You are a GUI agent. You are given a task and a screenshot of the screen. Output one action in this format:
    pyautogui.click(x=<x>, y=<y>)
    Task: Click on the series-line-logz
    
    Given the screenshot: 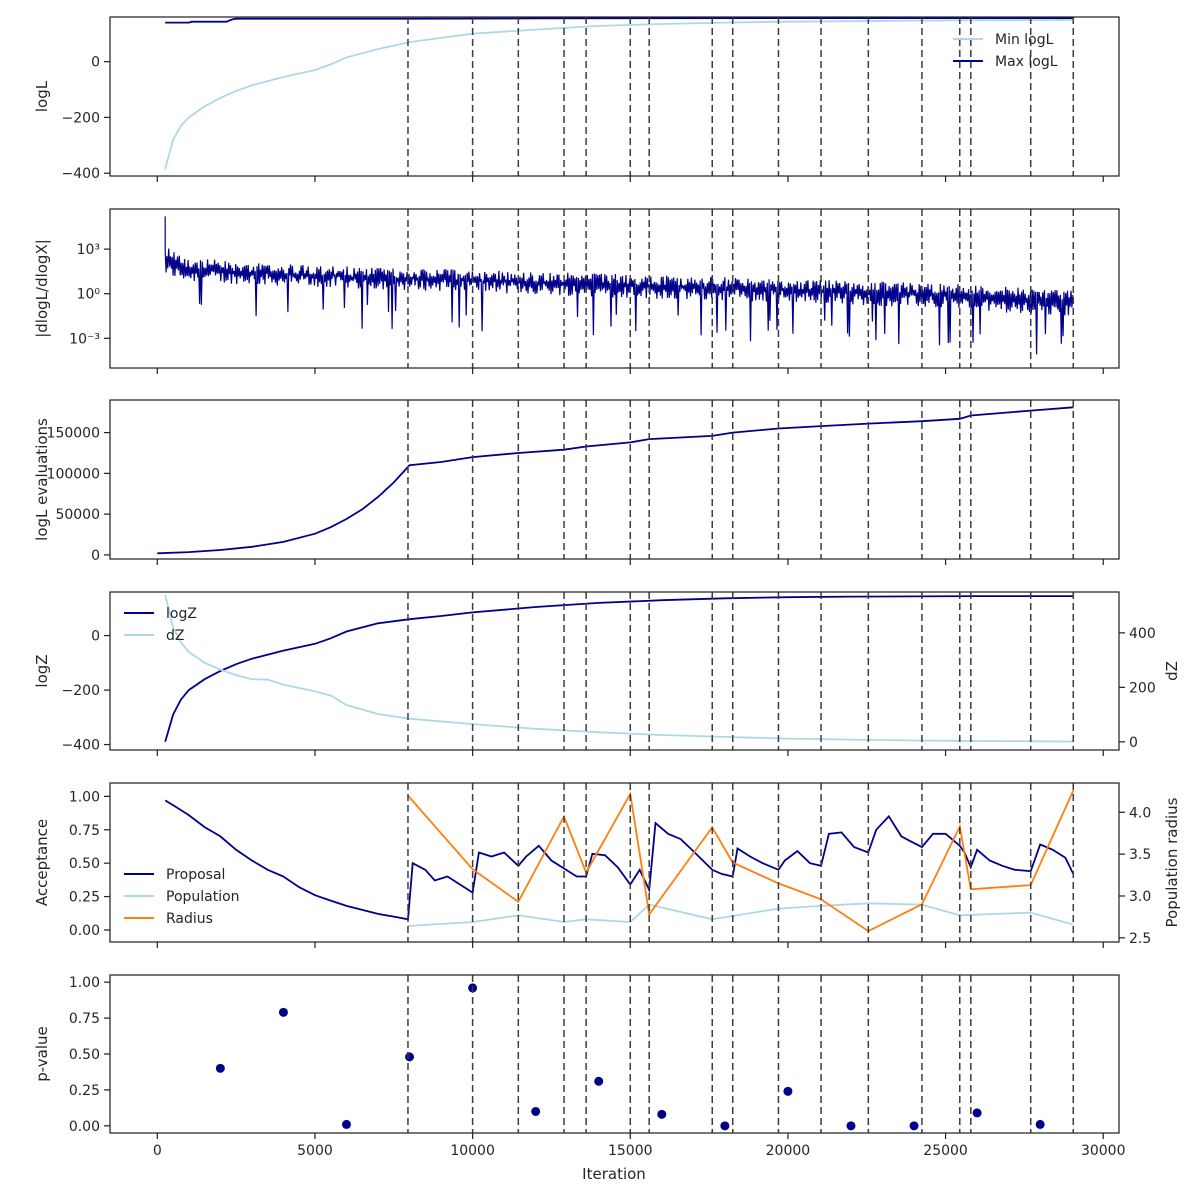 What is the action you would take?
    pyautogui.click(x=619, y=669)
    